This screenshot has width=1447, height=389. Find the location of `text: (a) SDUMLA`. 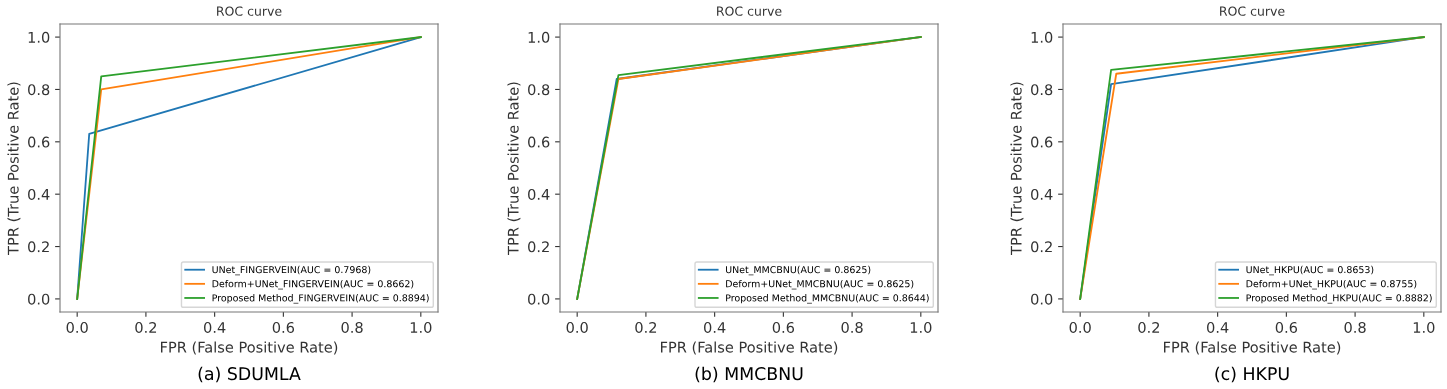

text: (a) SDUMLA is located at coordinates (249, 374).